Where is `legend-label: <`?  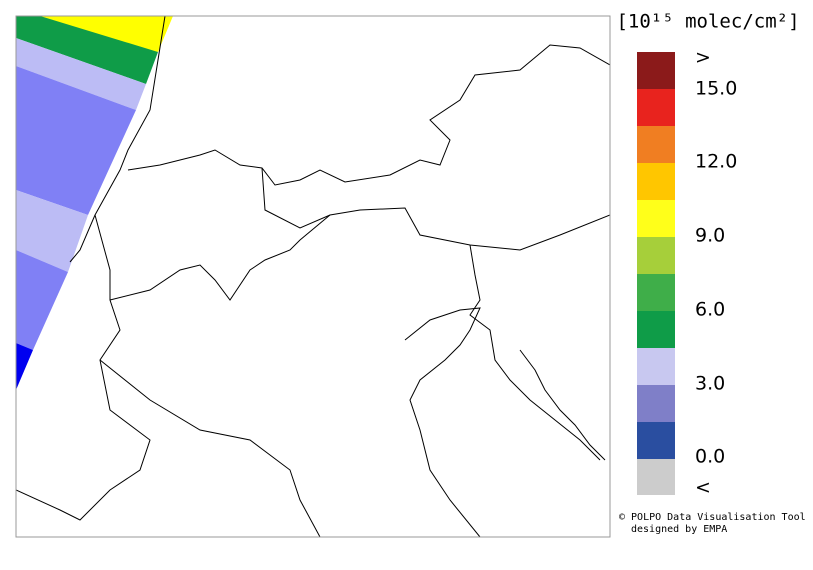 legend-label: < is located at coordinates (703, 488).